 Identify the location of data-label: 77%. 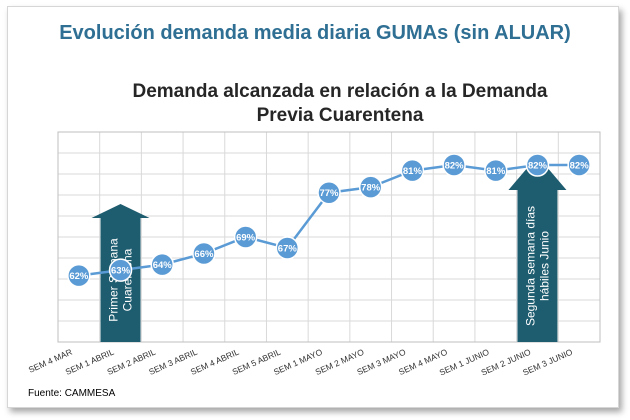
(329, 193).